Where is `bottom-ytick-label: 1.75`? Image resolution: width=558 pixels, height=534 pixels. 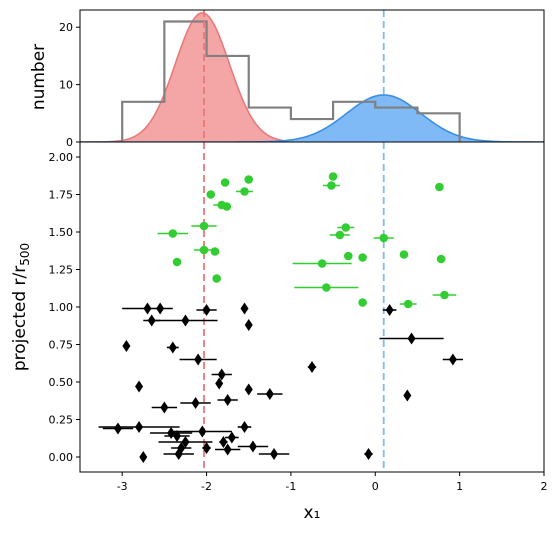
bottom-ytick-label: 1.75 is located at coordinates (61, 195).